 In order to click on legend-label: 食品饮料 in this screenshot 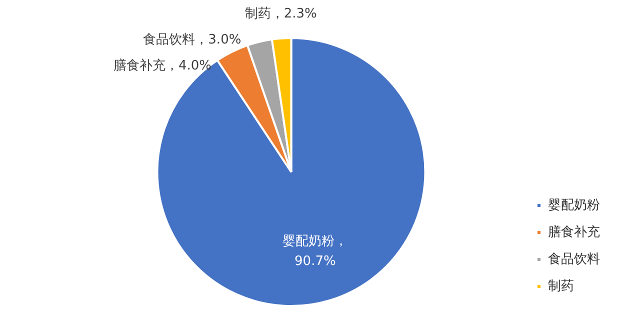, I will do `click(574, 259)`.